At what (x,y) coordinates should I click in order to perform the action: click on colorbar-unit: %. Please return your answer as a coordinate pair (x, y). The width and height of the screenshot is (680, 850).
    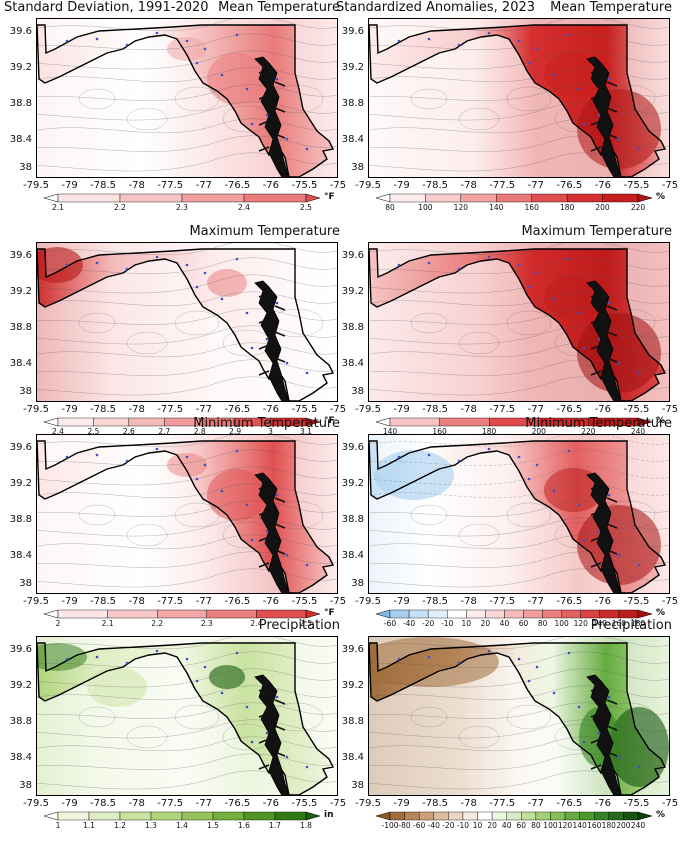
    Looking at the image, I should click on (661, 421).